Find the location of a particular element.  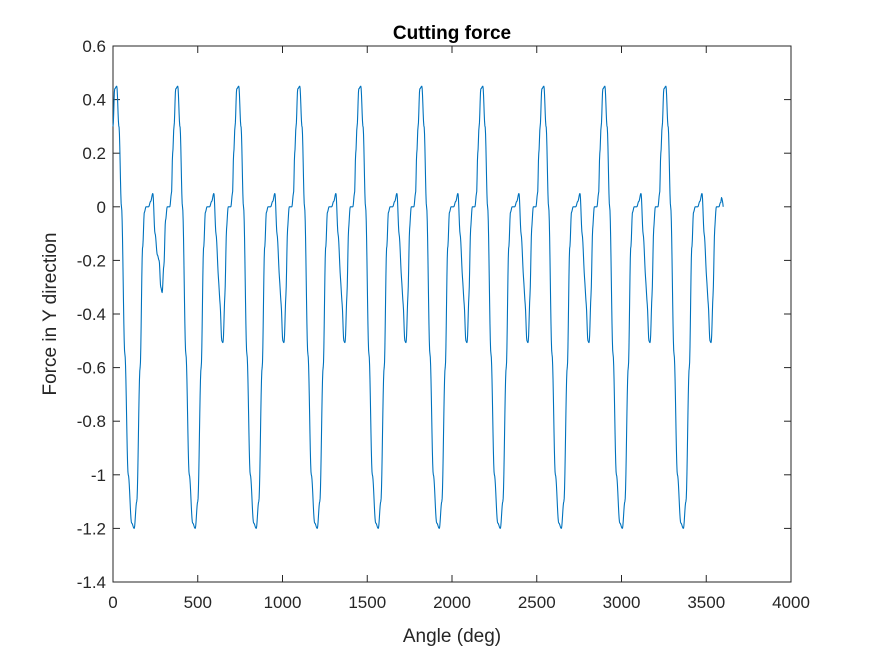

y-tick-label: 0 is located at coordinates (101, 207).